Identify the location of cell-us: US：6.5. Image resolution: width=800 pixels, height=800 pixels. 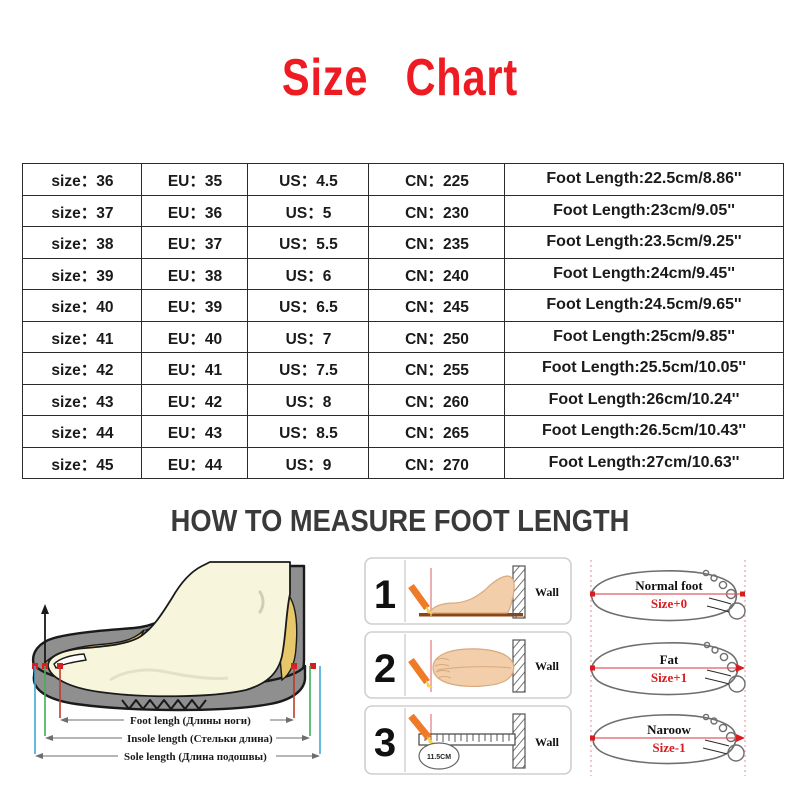
(308, 305).